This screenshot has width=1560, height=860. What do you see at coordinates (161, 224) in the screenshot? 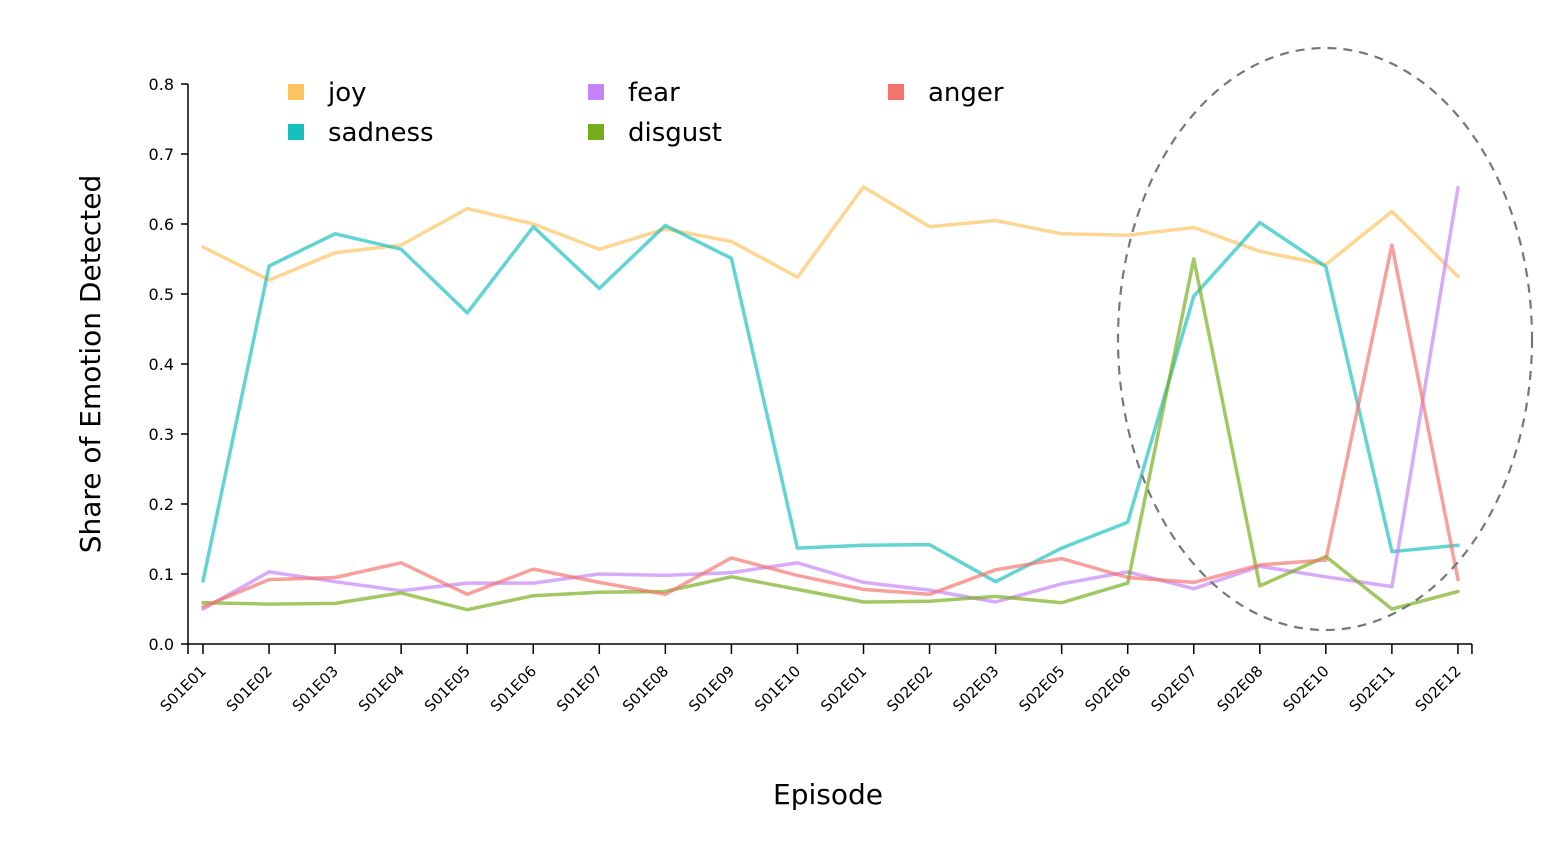
I see `y-tick-label: 0.6` at bounding box center [161, 224].